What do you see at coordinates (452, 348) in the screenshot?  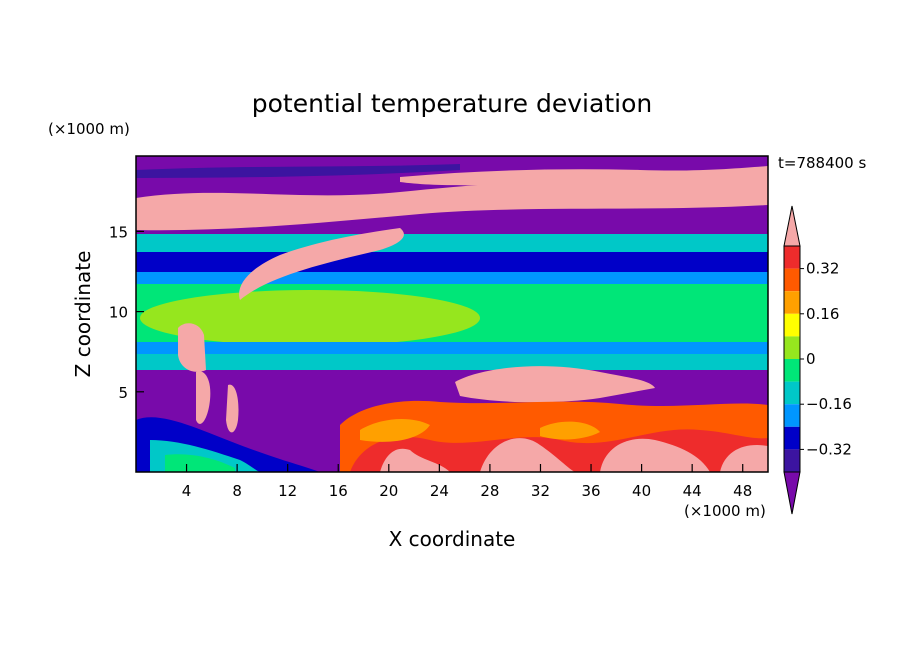 I see `blue-layer-low` at bounding box center [452, 348].